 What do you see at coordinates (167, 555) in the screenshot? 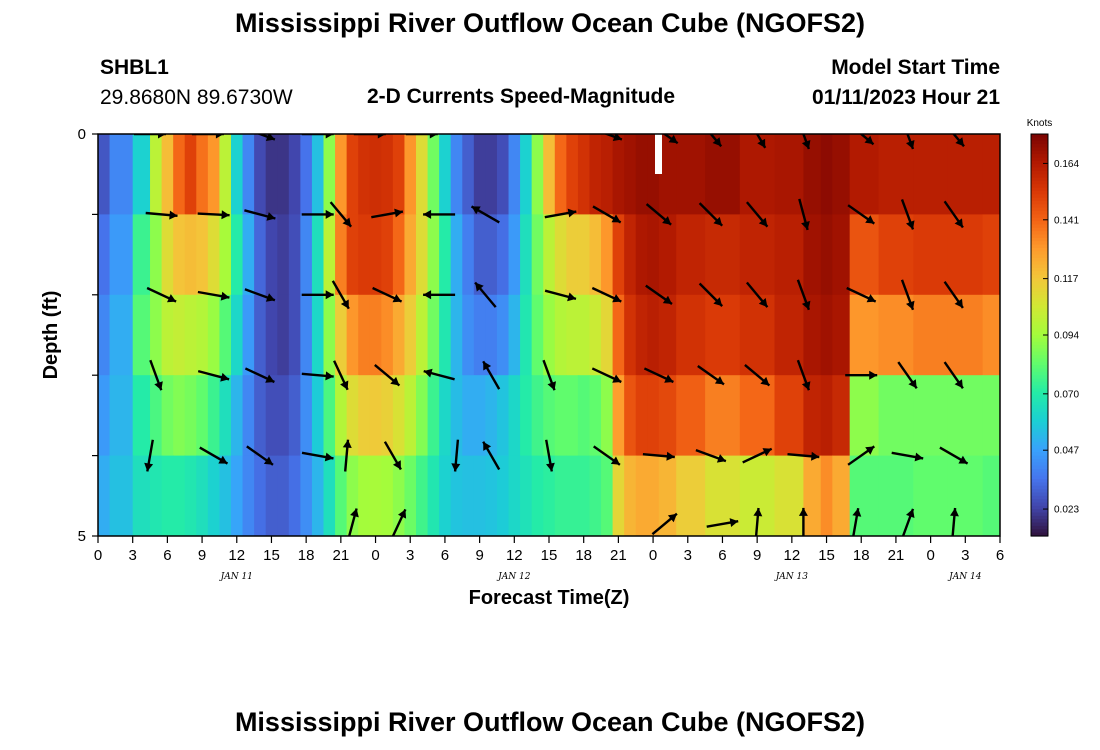
I see `x-tick-label: 6` at bounding box center [167, 555].